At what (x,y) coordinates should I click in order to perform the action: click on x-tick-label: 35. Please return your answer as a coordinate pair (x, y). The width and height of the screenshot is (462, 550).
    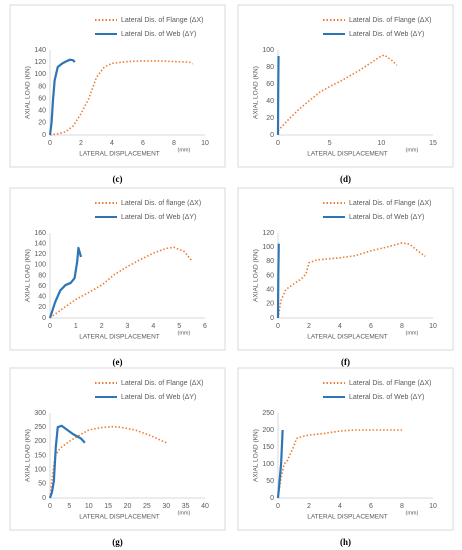
    Looking at the image, I should click on (186, 506).